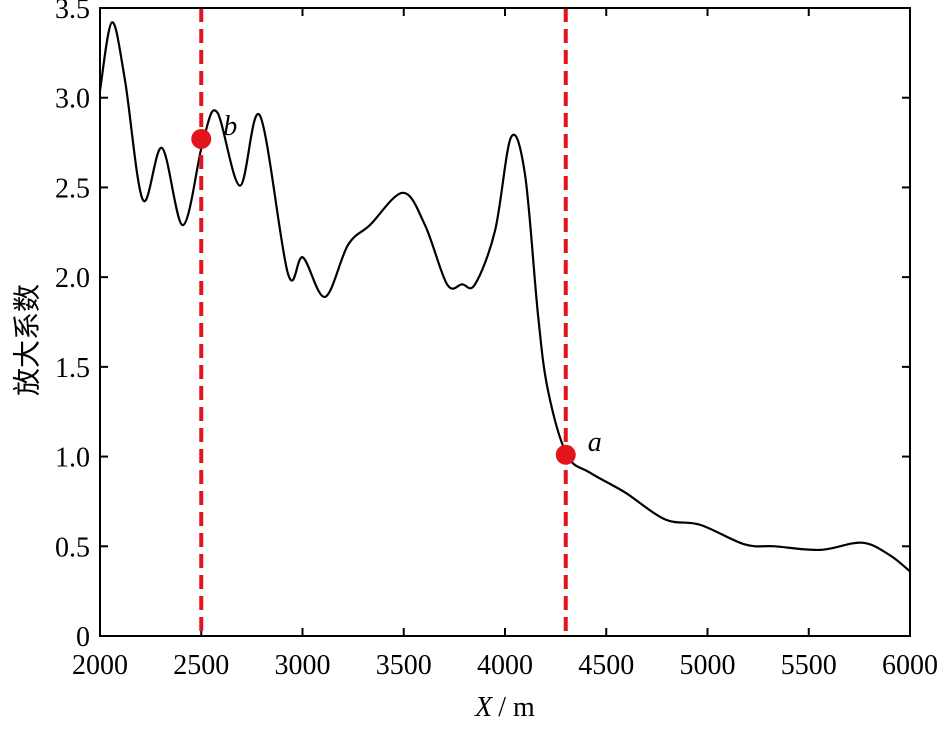 This screenshot has width=950, height=730. I want to click on x-tick-label: 5000, so click(708, 665).